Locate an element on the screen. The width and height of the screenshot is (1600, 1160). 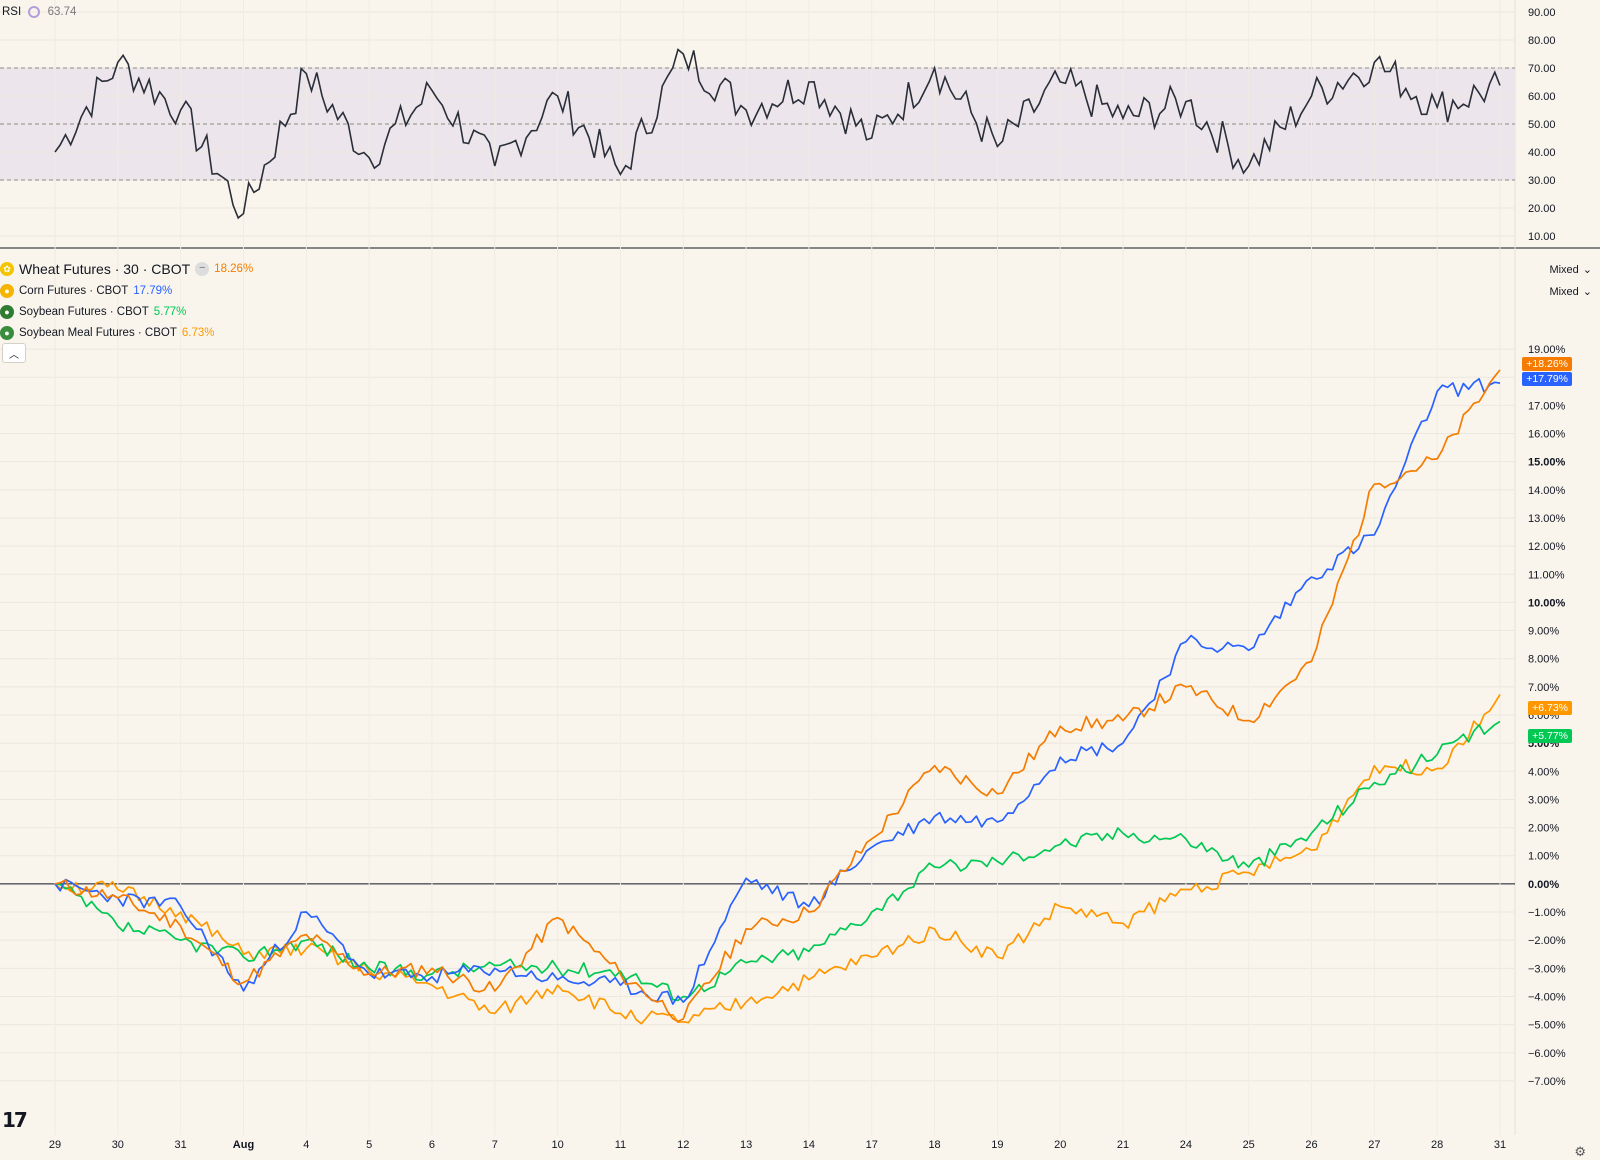
time-tick-label: 29 is located at coordinates (55, 1145).